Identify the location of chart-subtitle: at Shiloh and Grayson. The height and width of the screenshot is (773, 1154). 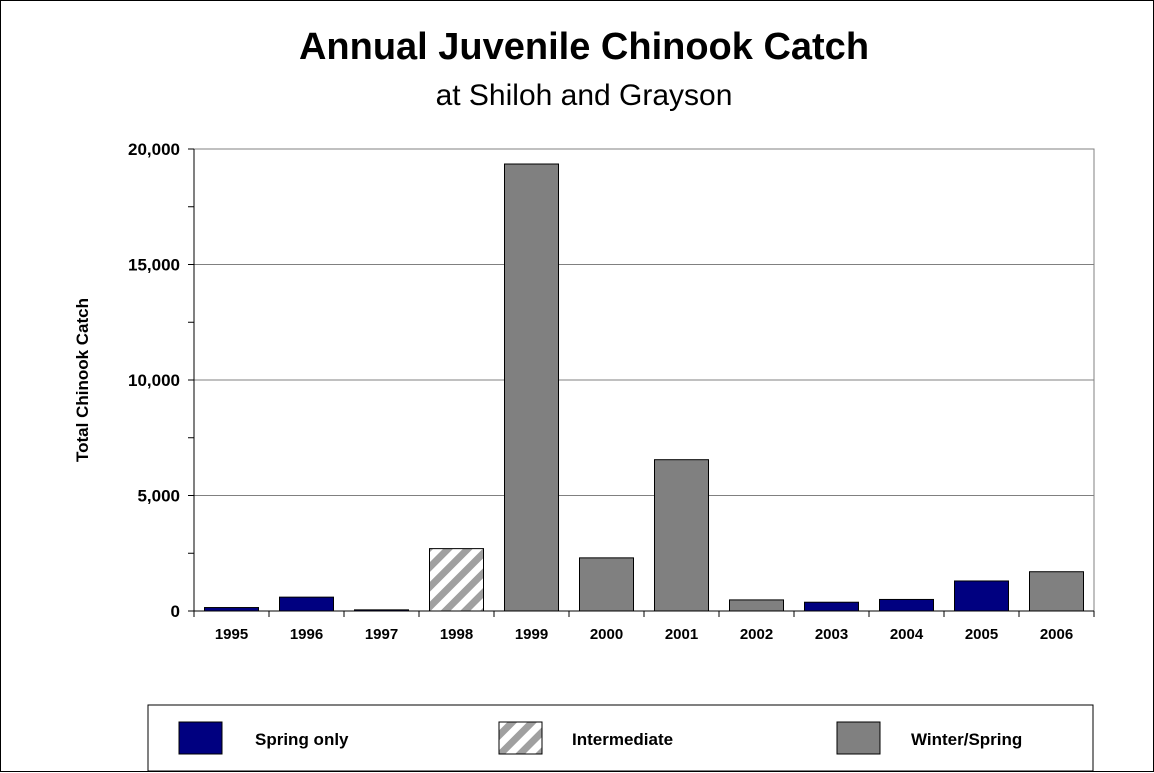
(584, 95).